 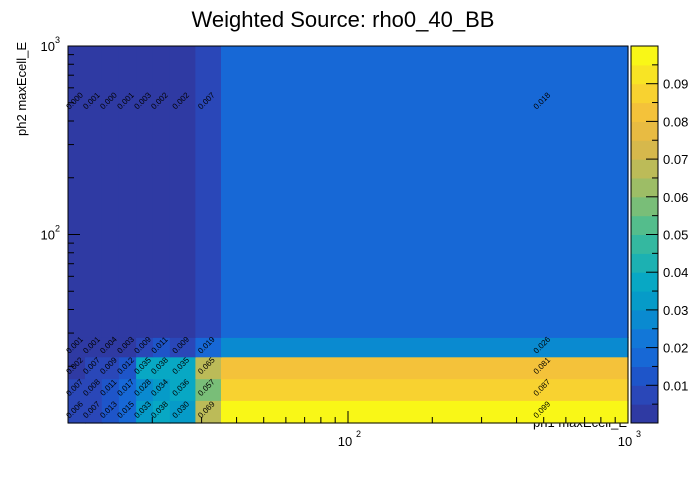 What do you see at coordinates (675, 310) in the screenshot?
I see `colorbar-tick-label: 0.03` at bounding box center [675, 310].